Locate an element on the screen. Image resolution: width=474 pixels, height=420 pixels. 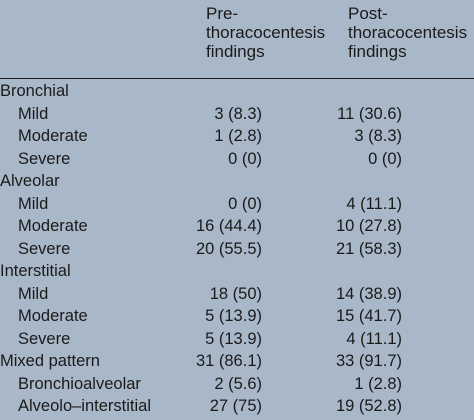
pre-value: 16 (44.4) is located at coordinates (228, 226).